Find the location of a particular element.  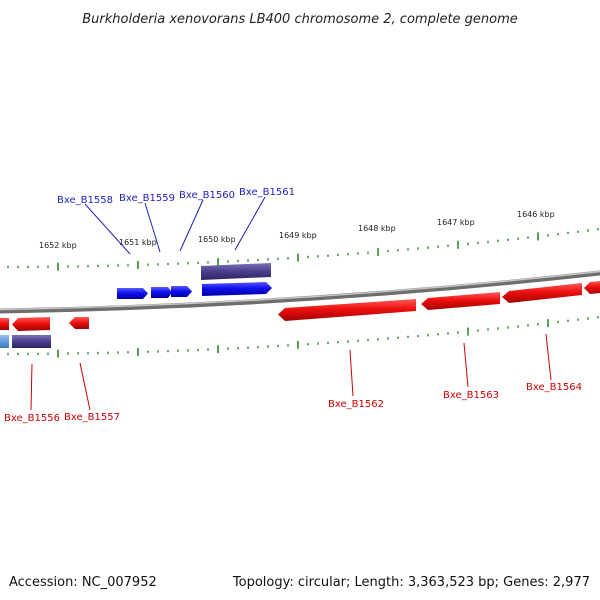

gene-bxe-b1563 is located at coordinates (460, 301).